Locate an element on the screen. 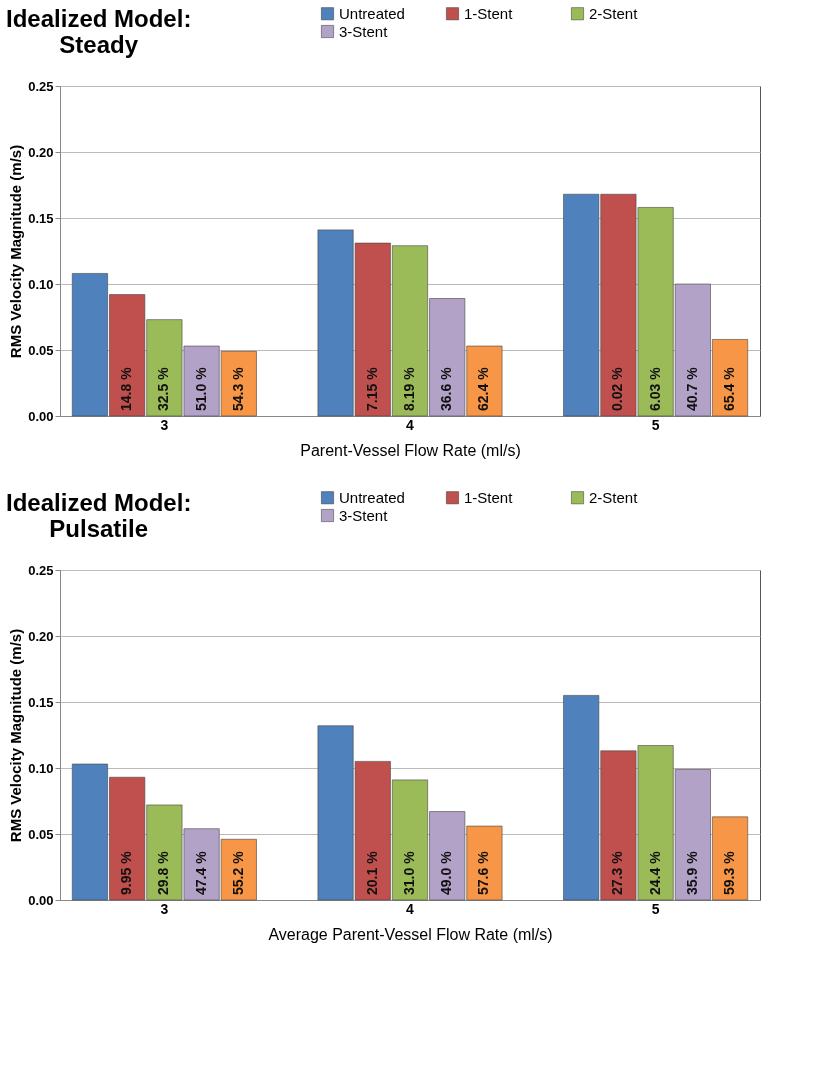  annotation: 57.6 % is located at coordinates (483, 872).